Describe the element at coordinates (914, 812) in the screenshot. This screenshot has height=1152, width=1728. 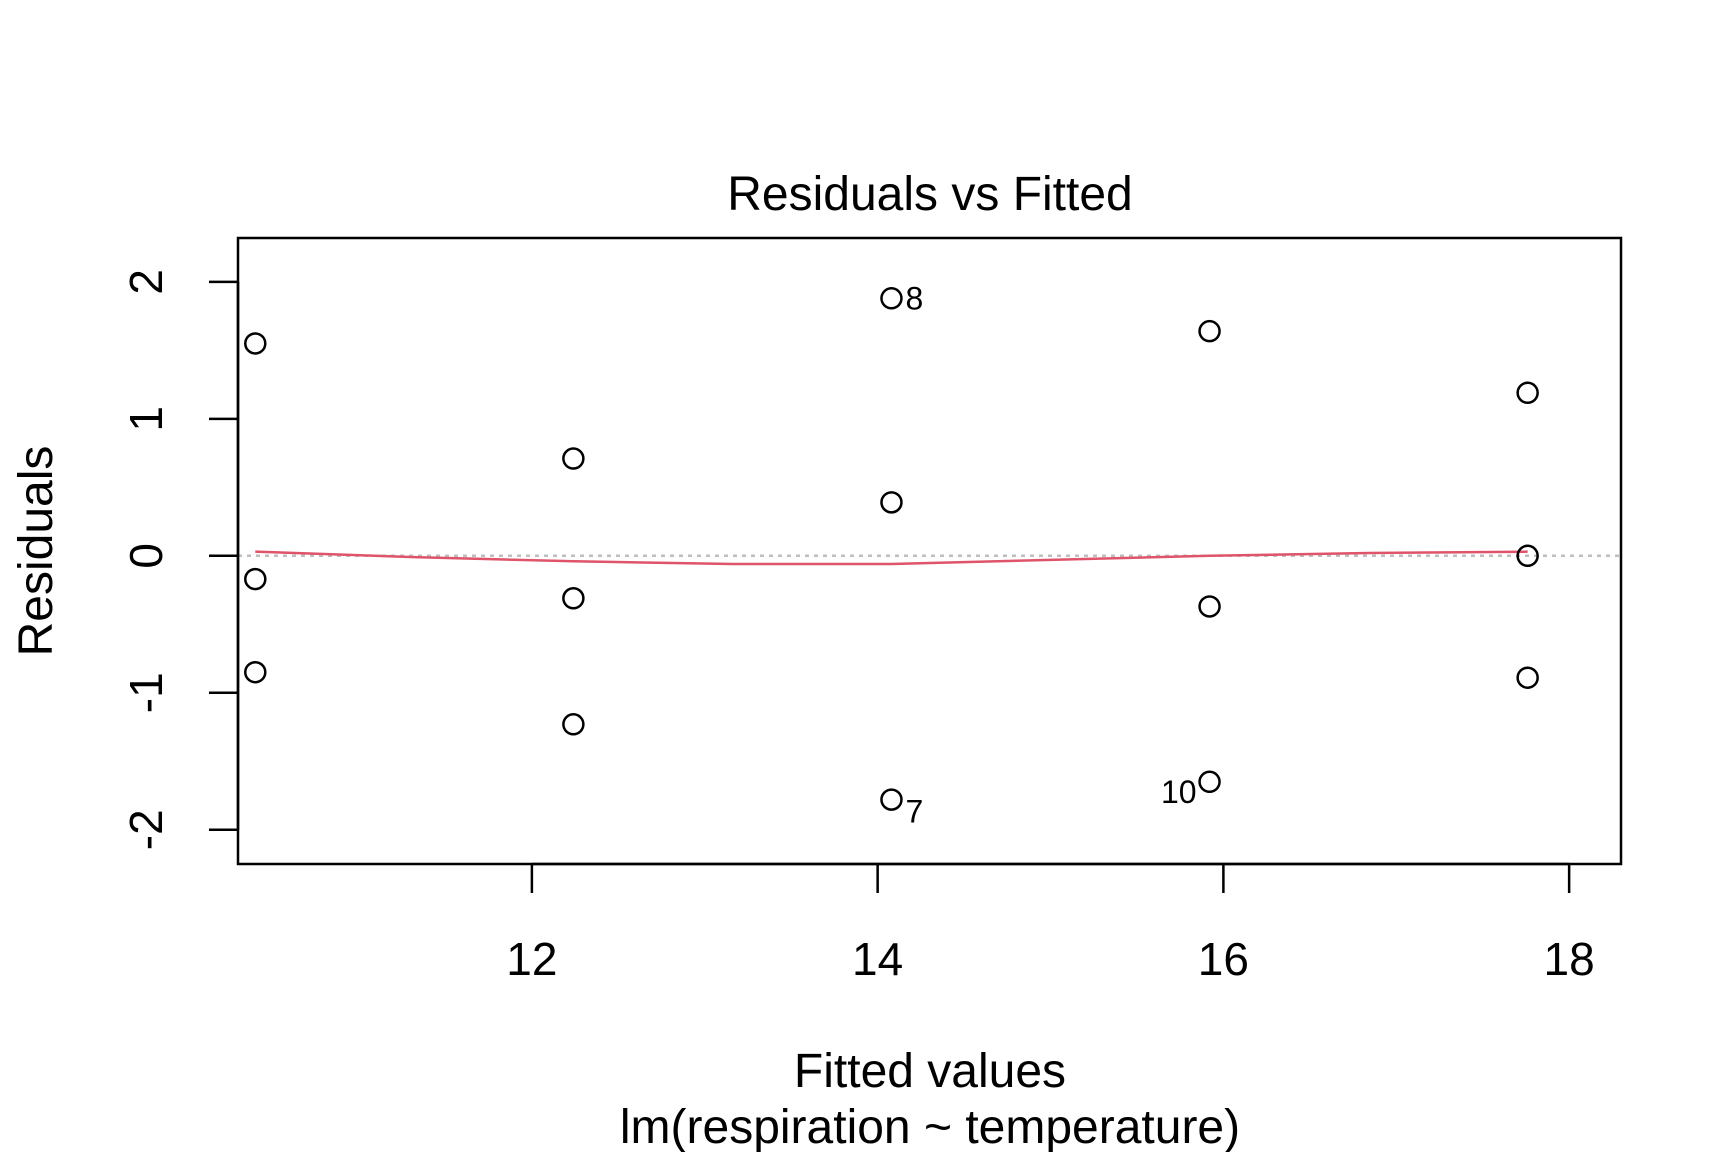
I see `point-label: 7` at that location.